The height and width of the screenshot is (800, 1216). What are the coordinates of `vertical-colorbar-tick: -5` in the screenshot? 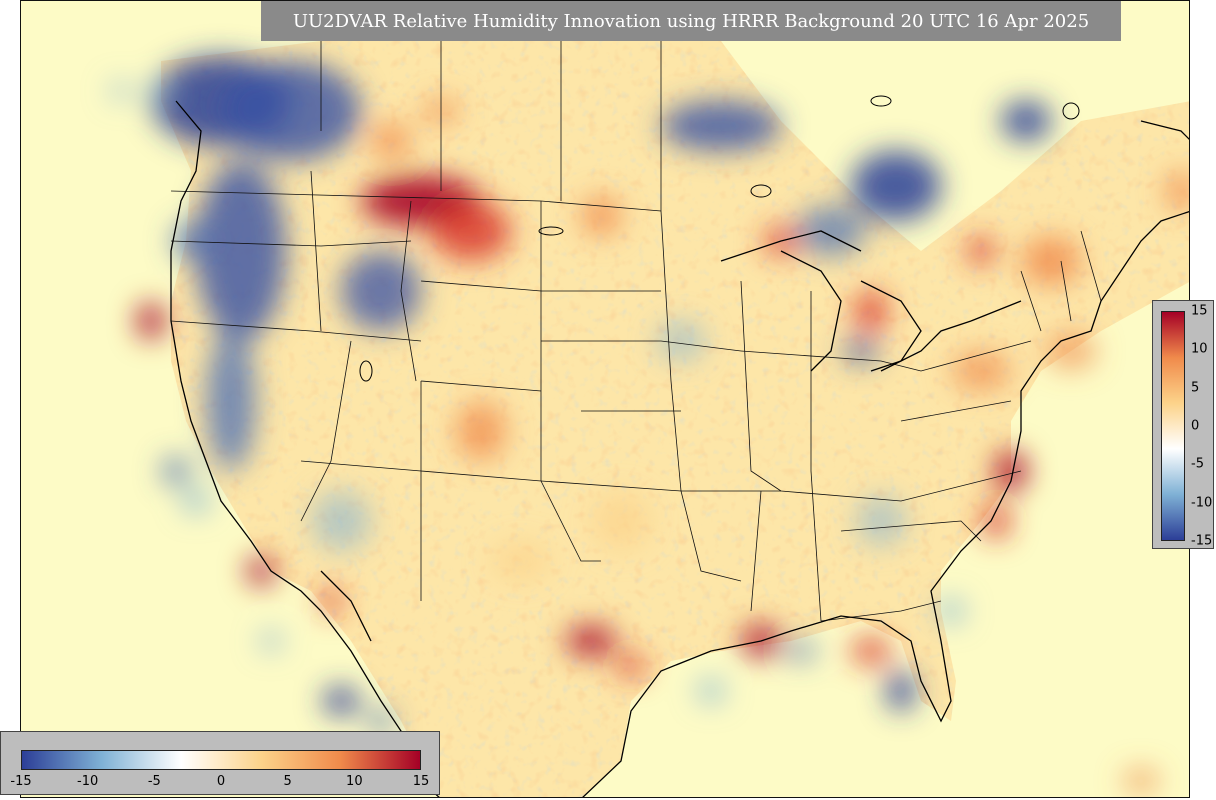 It's located at (1197, 464).